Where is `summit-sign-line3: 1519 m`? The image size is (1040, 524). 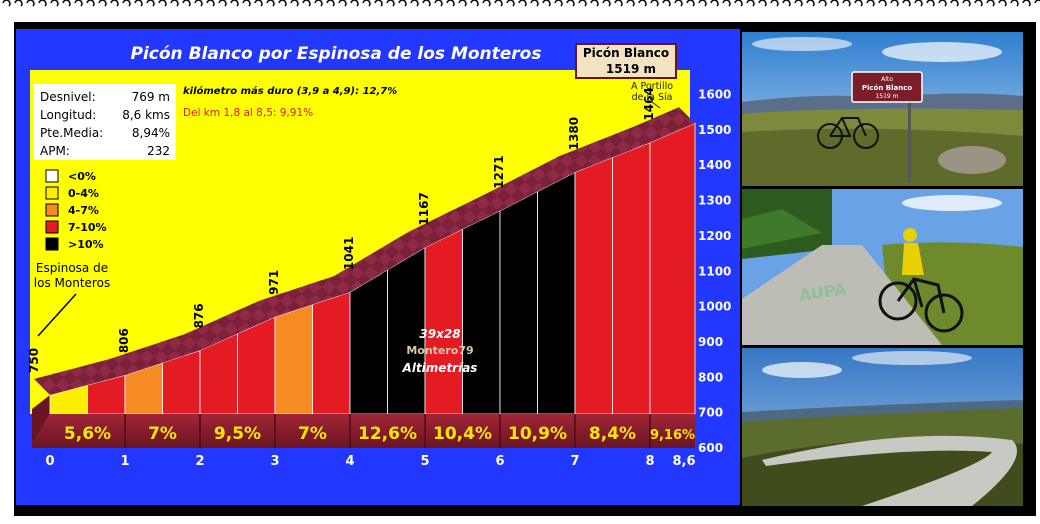 summit-sign-line3: 1519 m is located at coordinates (886, 96).